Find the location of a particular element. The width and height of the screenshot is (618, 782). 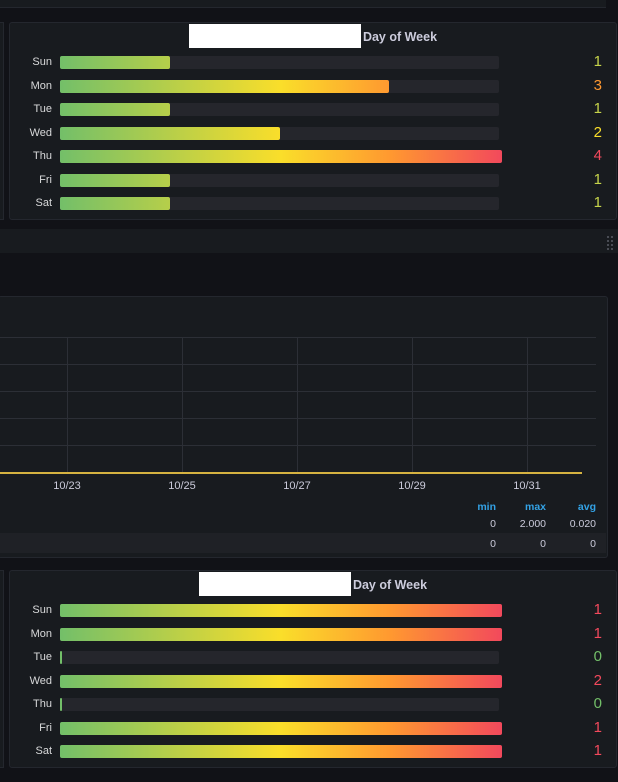

bar-gauge-row: Thu 0 is located at coordinates (314, 704).